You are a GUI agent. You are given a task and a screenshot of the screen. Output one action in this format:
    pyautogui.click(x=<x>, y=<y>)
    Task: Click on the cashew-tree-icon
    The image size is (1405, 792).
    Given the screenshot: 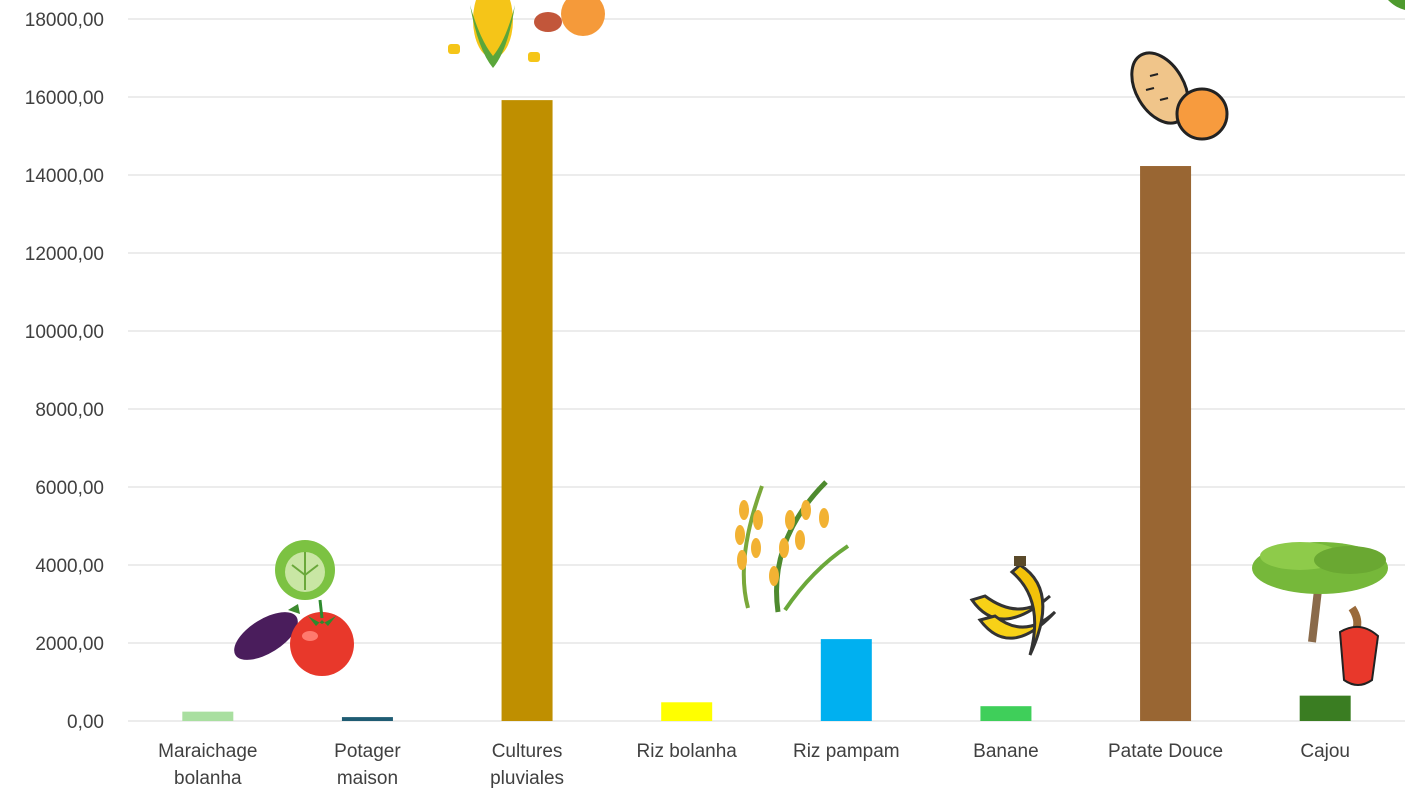 What is the action you would take?
    pyautogui.click(x=1320, y=614)
    